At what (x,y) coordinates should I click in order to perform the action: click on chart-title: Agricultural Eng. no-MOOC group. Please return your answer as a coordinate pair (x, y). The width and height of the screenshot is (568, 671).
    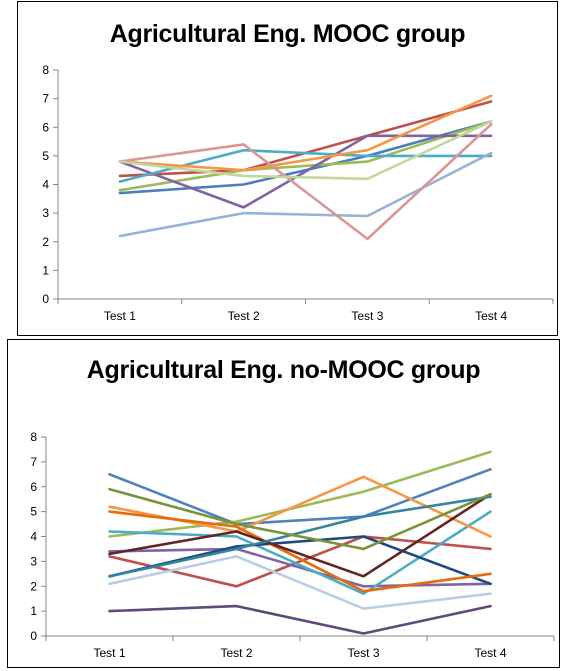
    Looking at the image, I should click on (283, 370).